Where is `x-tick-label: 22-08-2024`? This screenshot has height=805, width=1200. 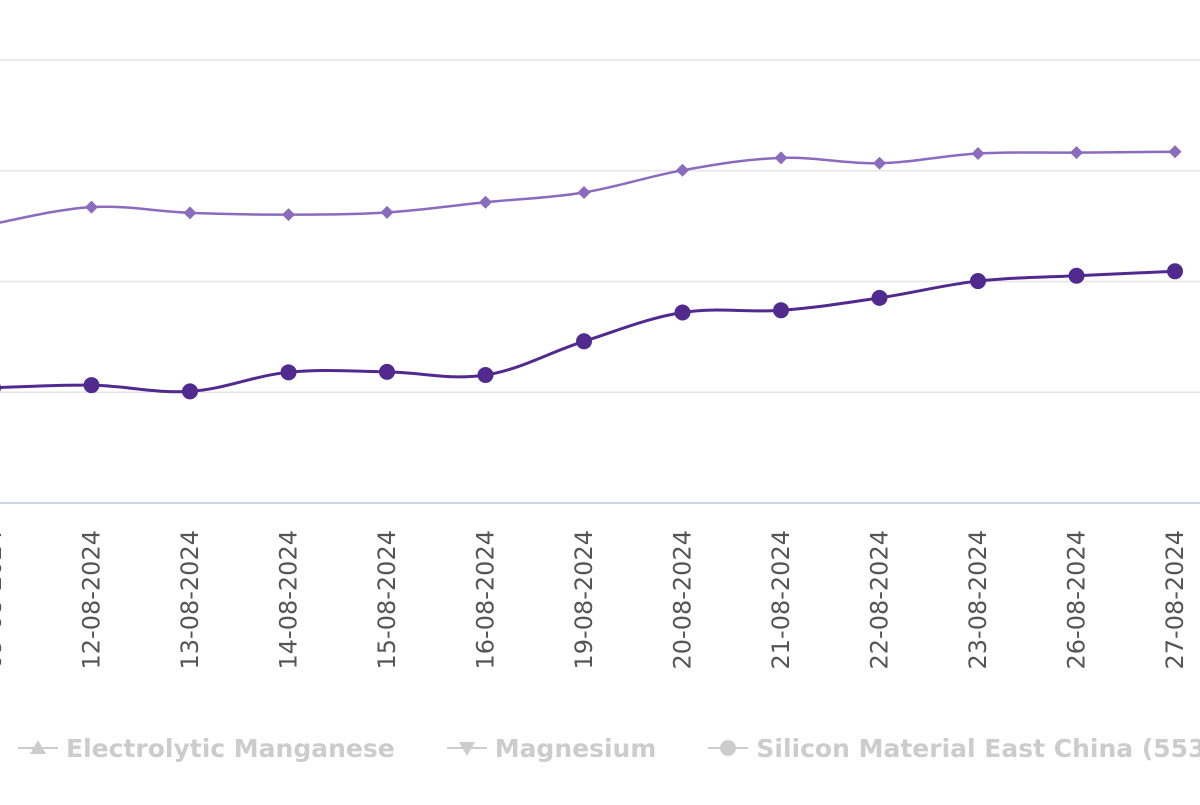 x-tick-label: 22-08-2024 is located at coordinates (880, 599).